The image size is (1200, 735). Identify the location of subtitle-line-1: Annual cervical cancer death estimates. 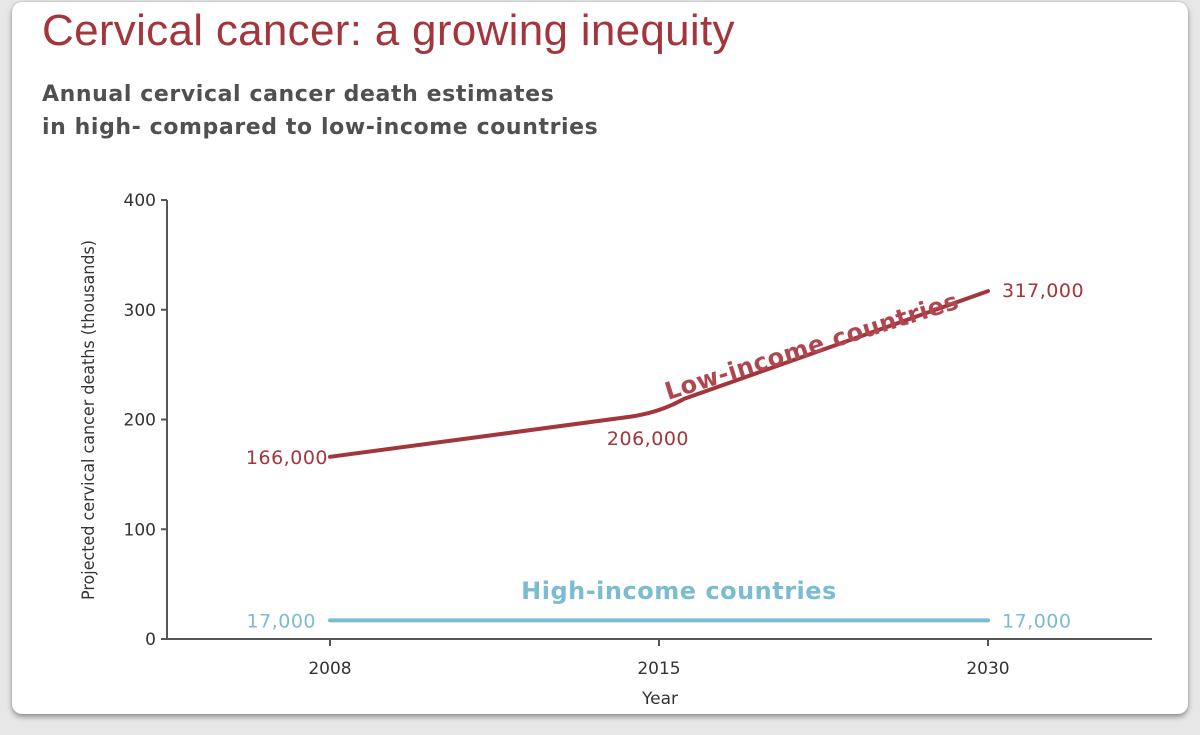
(298, 94).